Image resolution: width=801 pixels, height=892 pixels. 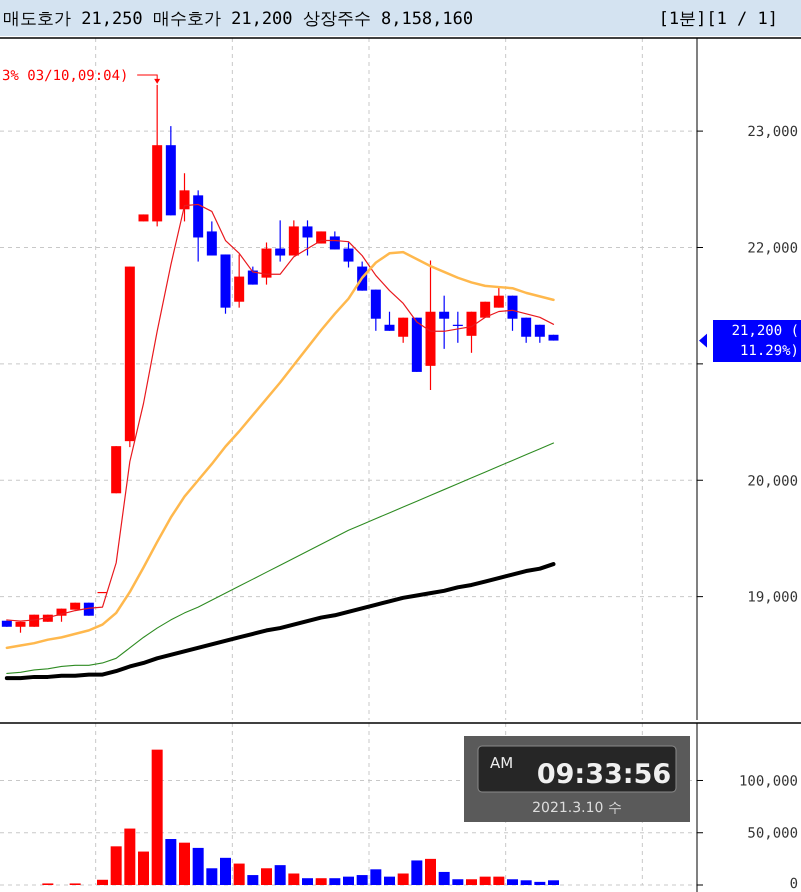 I want to click on text: 21,200 ( 11.29%), so click(x=757, y=341).